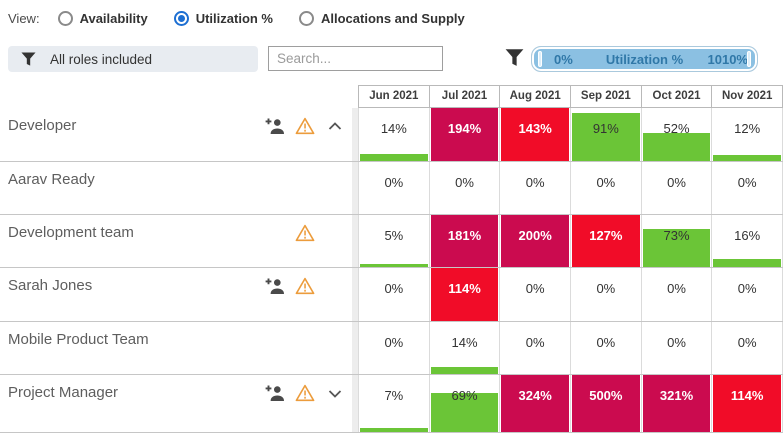  Describe the element at coordinates (747, 241) in the screenshot. I see `utilization-cell: 16%` at that location.